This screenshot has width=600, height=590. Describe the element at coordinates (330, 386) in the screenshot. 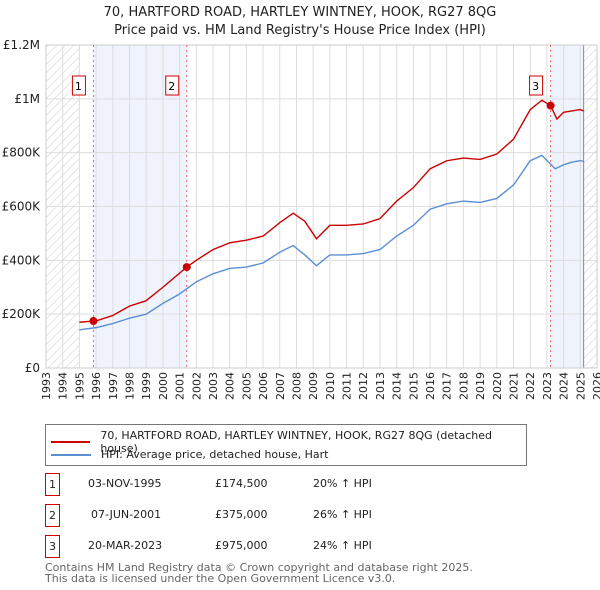

I see `x-tick-label: 2010` at that location.